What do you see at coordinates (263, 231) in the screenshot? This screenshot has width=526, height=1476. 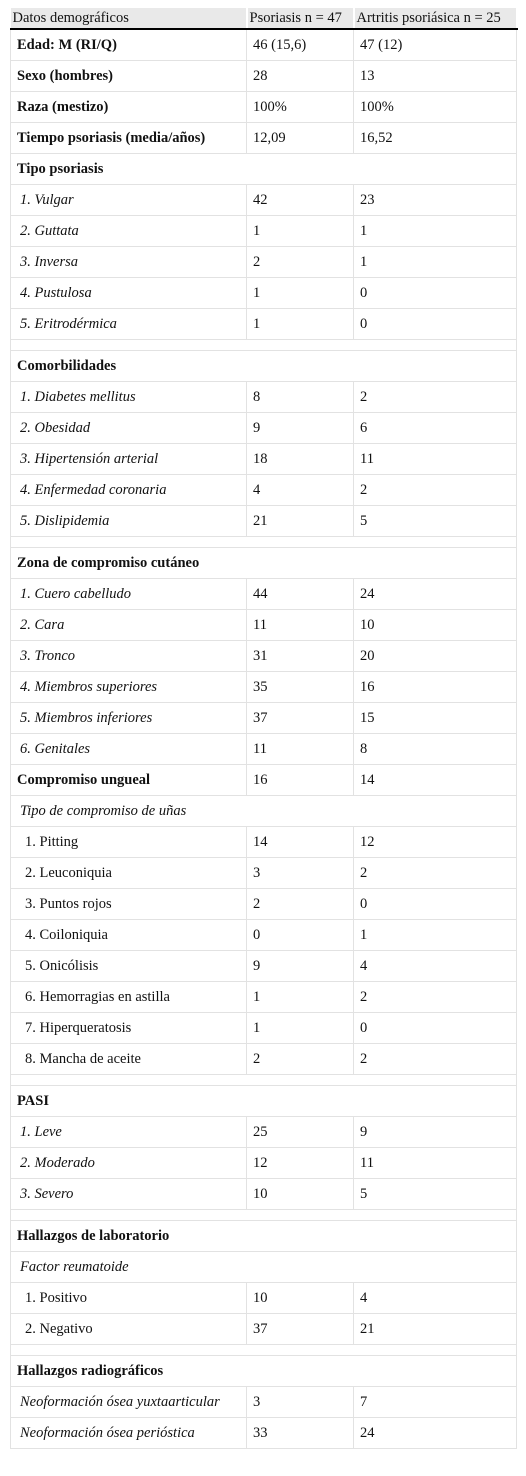 I see `table-row: 2. Guttata 1 1` at bounding box center [263, 231].